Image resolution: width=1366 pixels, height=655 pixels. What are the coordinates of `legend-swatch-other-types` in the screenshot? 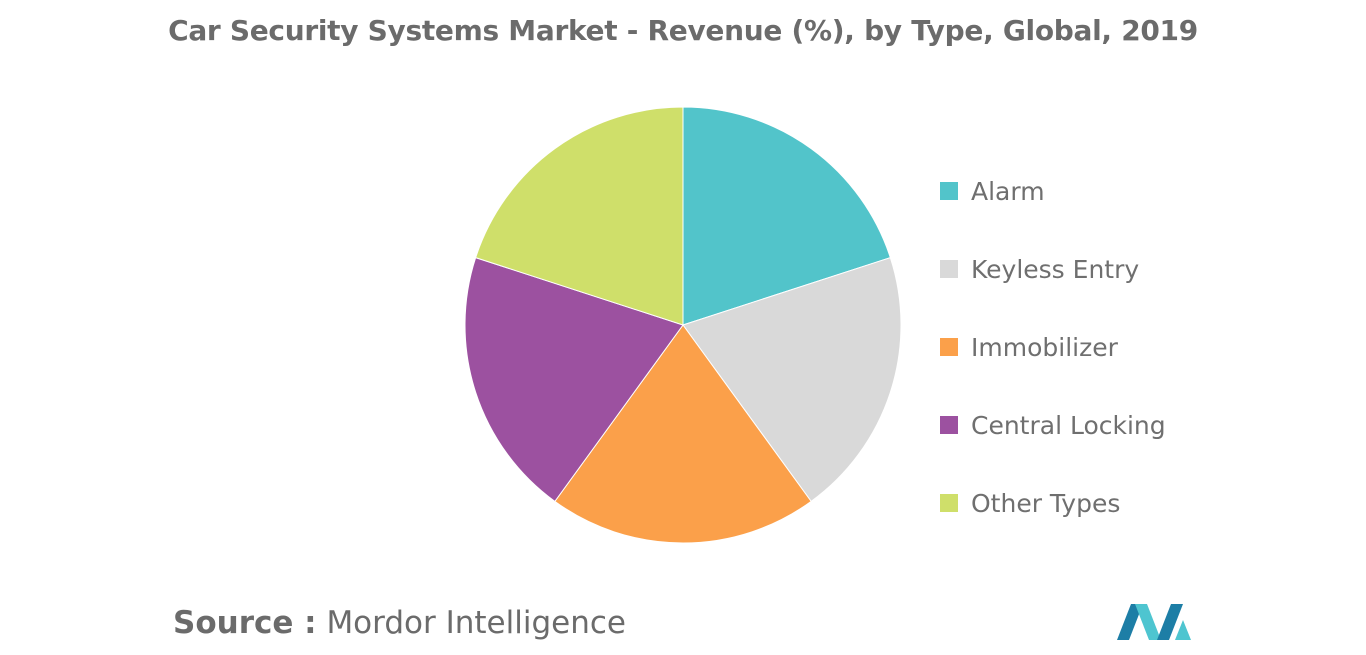 It's located at (949, 503).